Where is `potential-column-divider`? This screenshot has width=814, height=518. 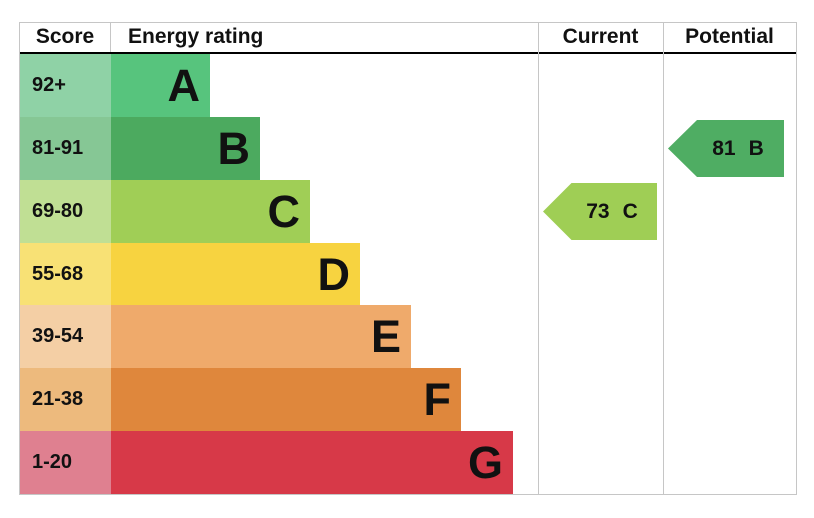
potential-column-divider is located at coordinates (663, 258).